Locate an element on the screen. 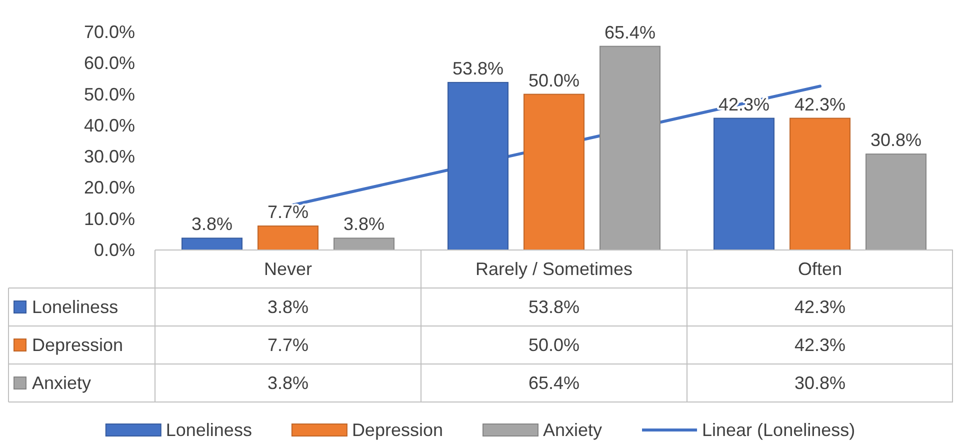 Image resolution: width=961 pixels, height=448 pixels. y-tick-label: 30.0% is located at coordinates (109, 156).